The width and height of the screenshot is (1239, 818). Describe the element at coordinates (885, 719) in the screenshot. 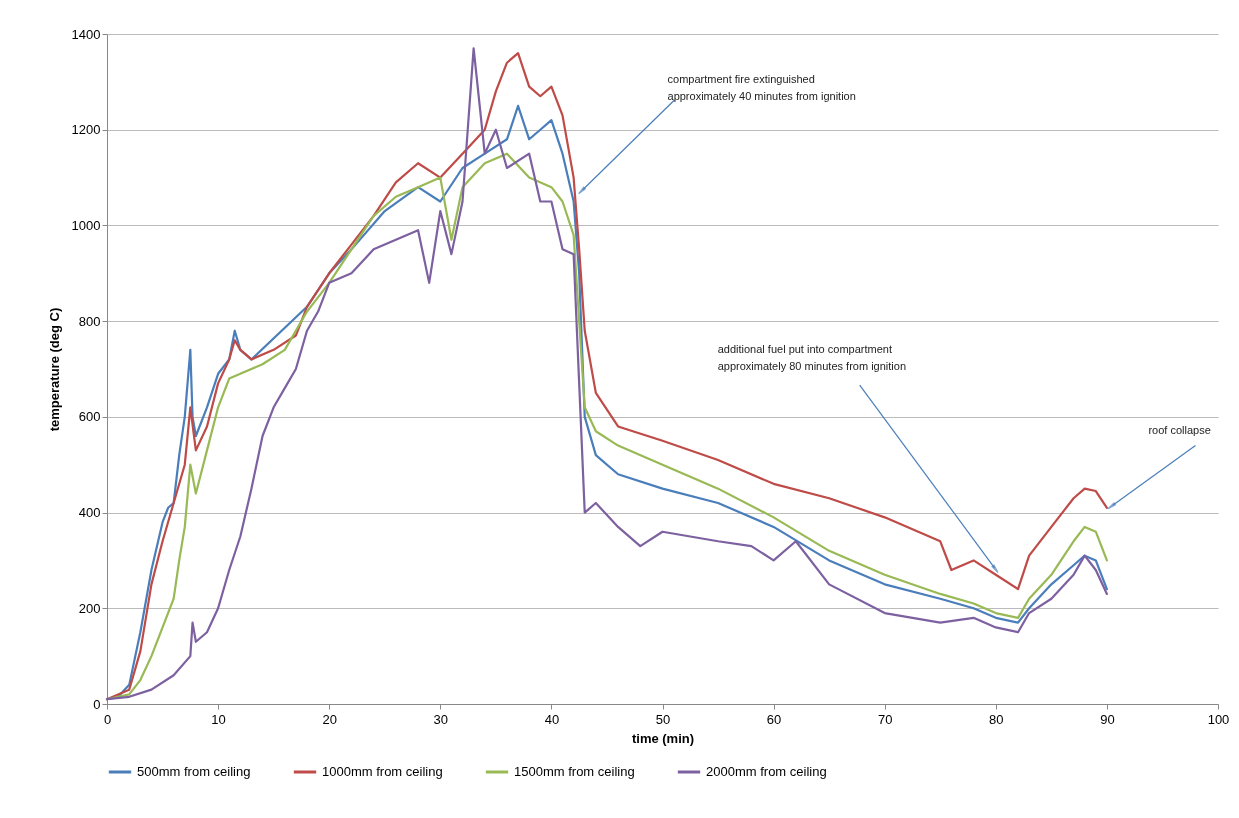

I see `x-tick-label: 70` at that location.